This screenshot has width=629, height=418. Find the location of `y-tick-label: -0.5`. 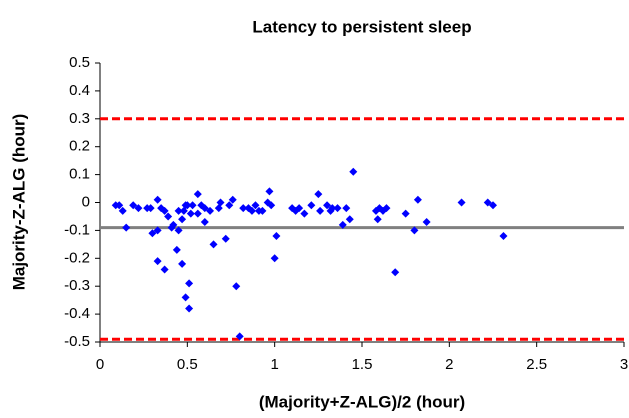

y-tick-label: -0.5 is located at coordinates (77, 341).